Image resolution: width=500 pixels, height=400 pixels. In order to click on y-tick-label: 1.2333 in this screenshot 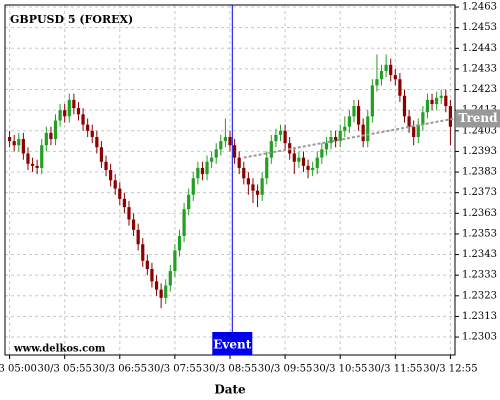, I will do `click(479, 275)`.